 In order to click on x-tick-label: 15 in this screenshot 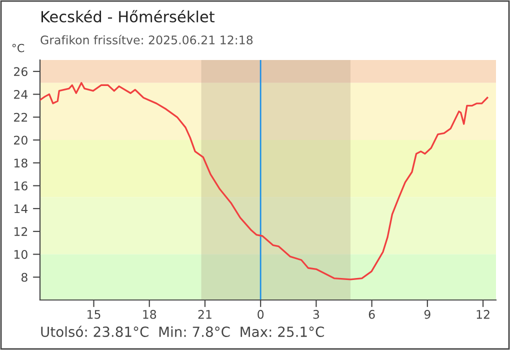, I will do `click(94, 314)`.